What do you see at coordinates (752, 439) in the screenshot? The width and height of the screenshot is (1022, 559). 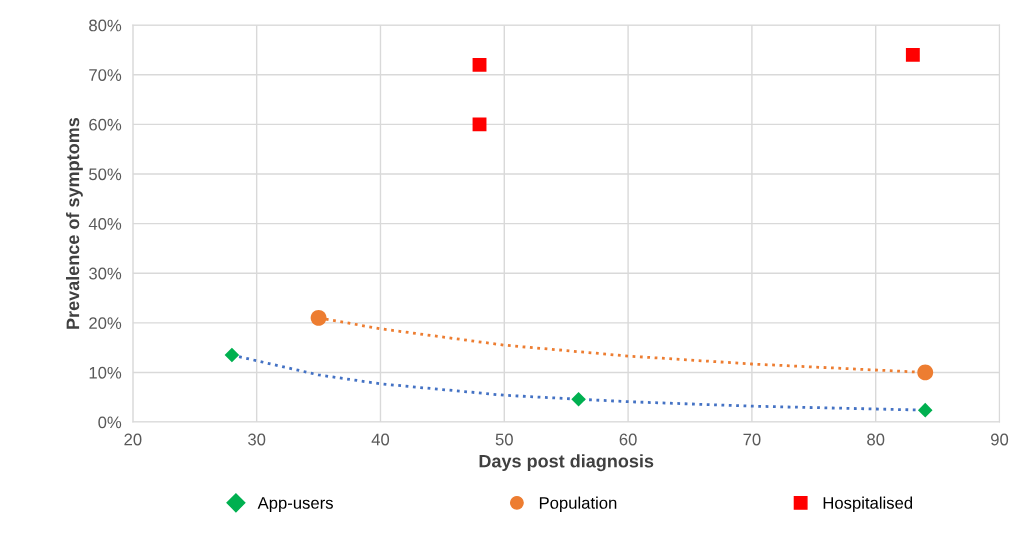 I see `x-tick-label: 70` at bounding box center [752, 439].